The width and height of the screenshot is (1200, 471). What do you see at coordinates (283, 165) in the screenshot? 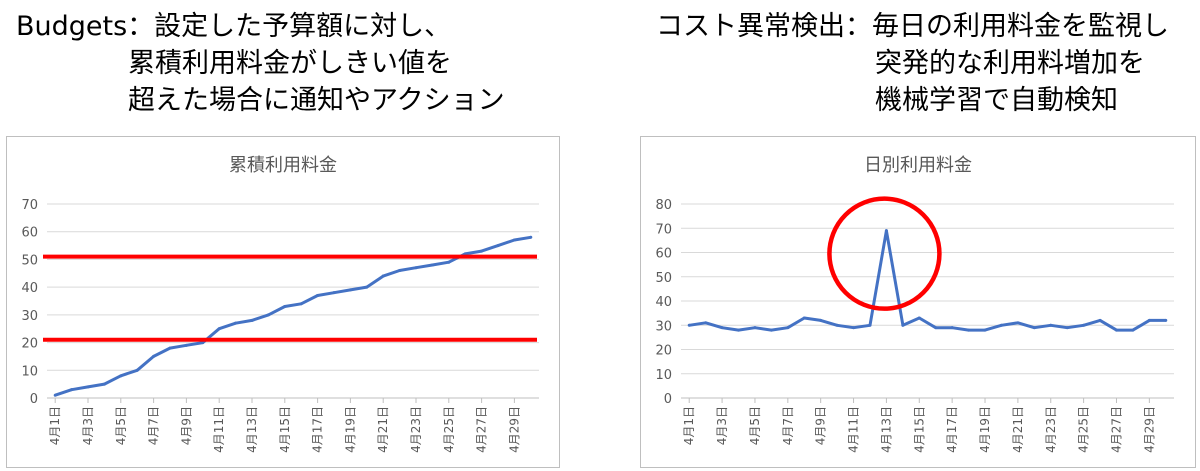
I see `chart-title: 累積利用料金` at bounding box center [283, 165].